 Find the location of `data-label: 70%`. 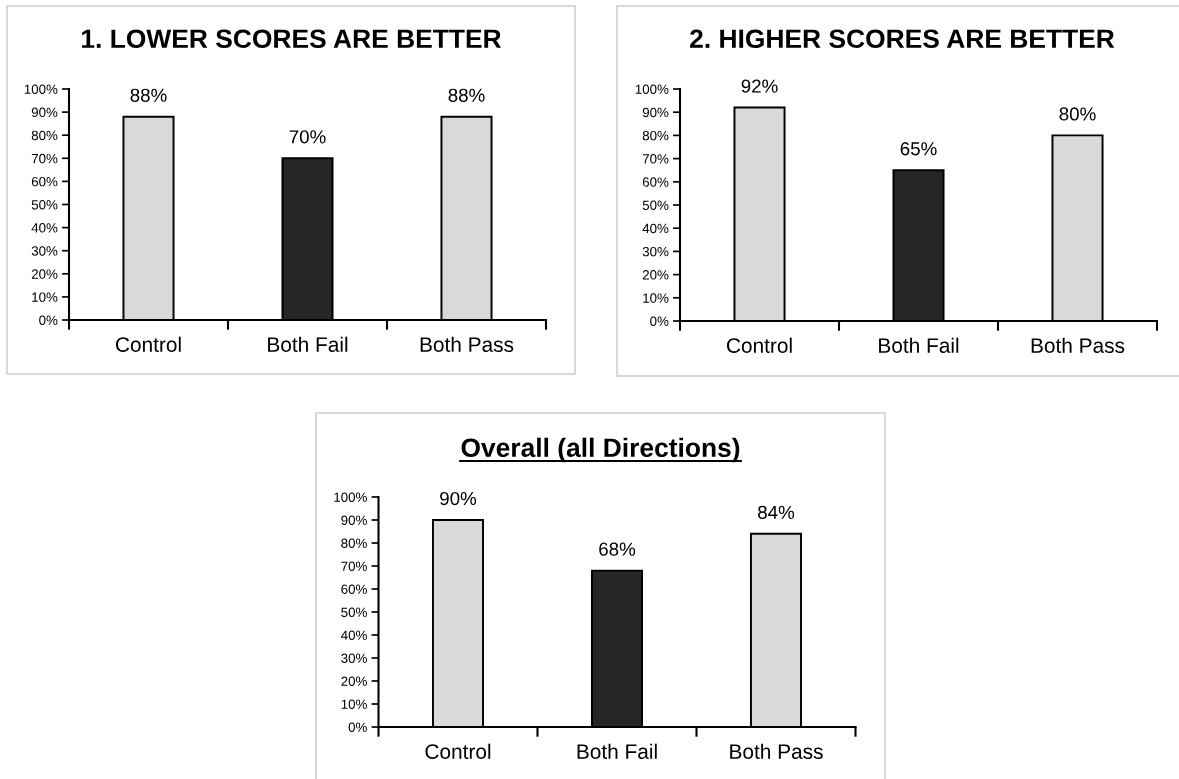

data-label: 70% is located at coordinates (307, 137).